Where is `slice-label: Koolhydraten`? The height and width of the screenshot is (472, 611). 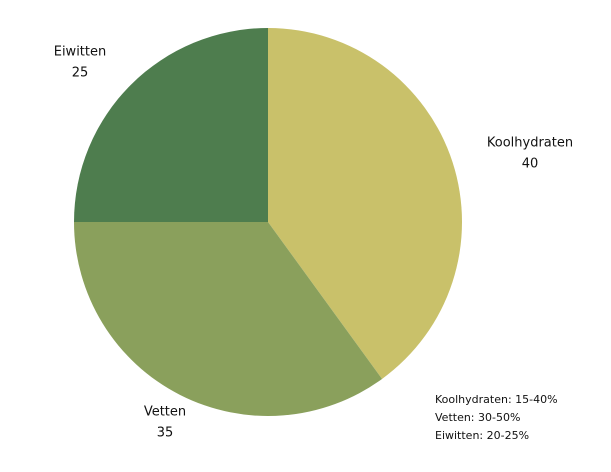 slice-label: Koolhydraten is located at coordinates (530, 143).